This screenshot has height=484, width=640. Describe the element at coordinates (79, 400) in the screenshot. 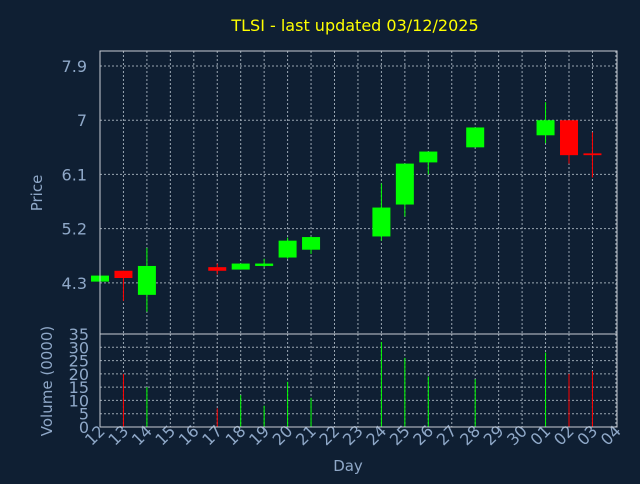

I see `volume-tick-label: 10` at that location.